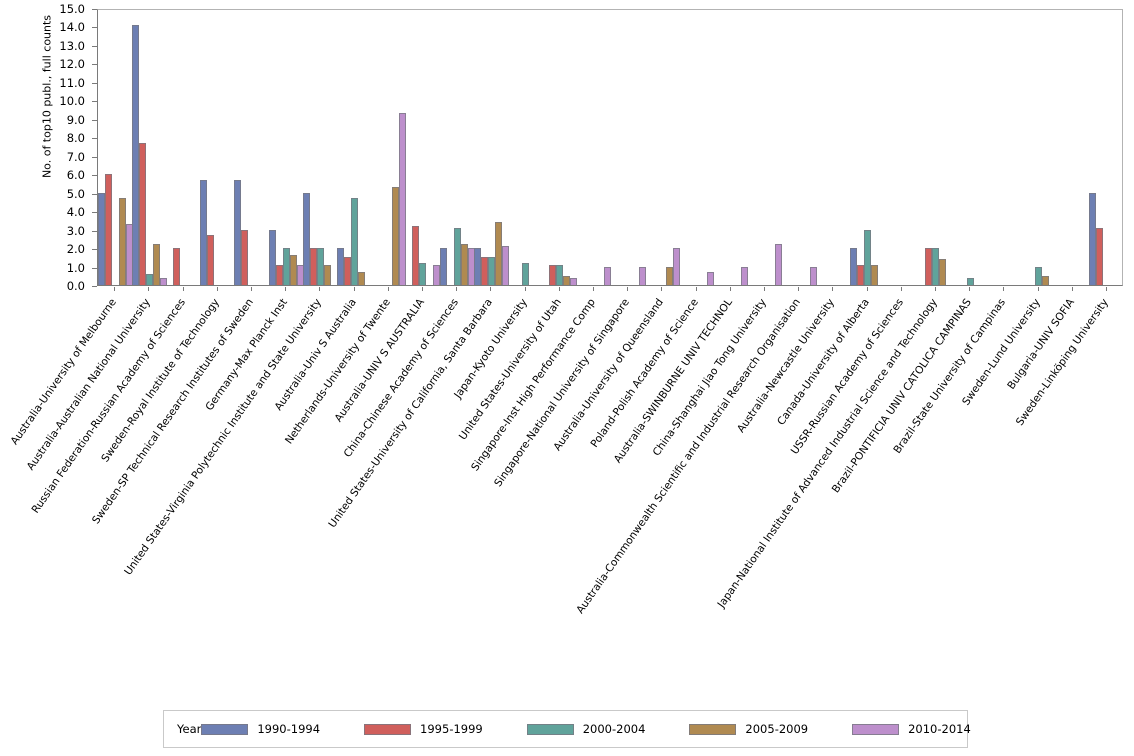 Image resolution: width=1134 pixels, height=756 pixels. I want to click on y-axis-tick-label: 10.0, so click(72, 101).